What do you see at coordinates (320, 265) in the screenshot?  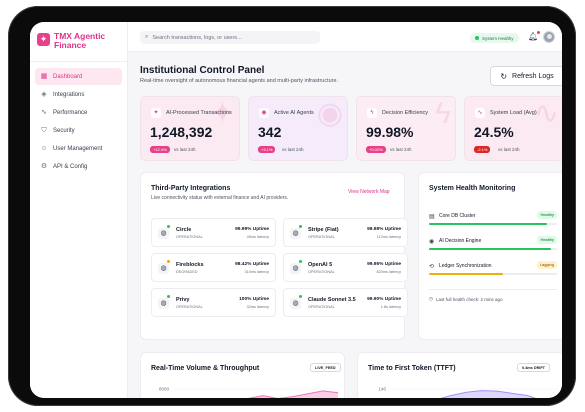 I see `integration-name: OpenAI 5` at bounding box center [320, 265].